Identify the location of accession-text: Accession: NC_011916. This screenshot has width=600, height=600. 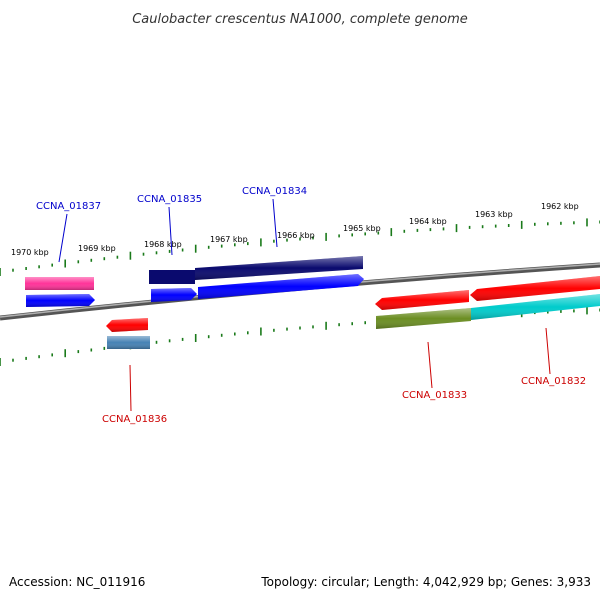
(77, 582).